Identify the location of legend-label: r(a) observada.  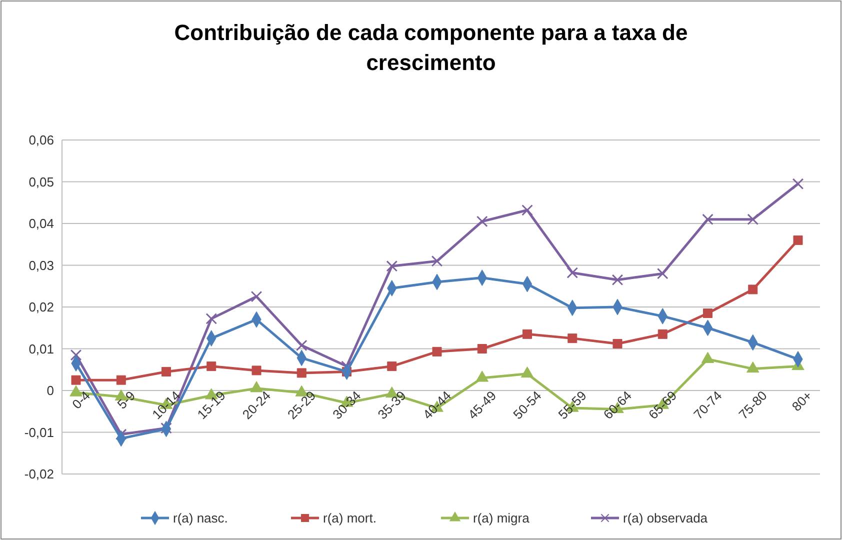
(665, 518).